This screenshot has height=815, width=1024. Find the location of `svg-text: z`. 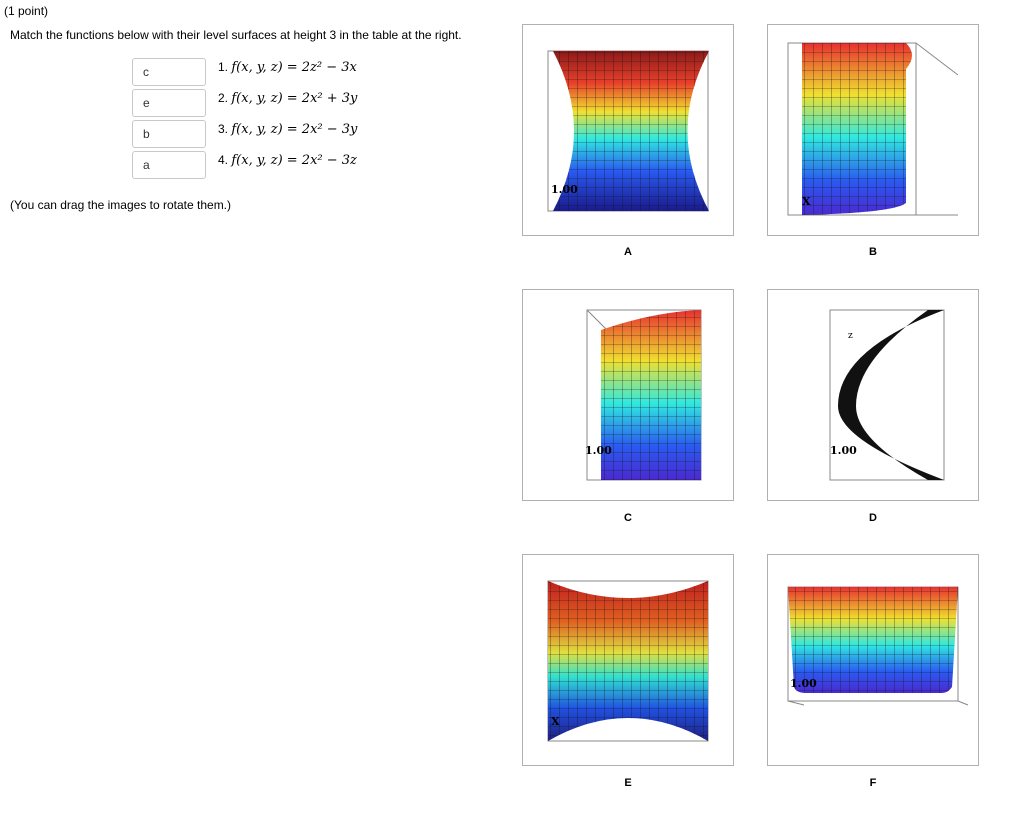

svg-text: z is located at coordinates (850, 336).